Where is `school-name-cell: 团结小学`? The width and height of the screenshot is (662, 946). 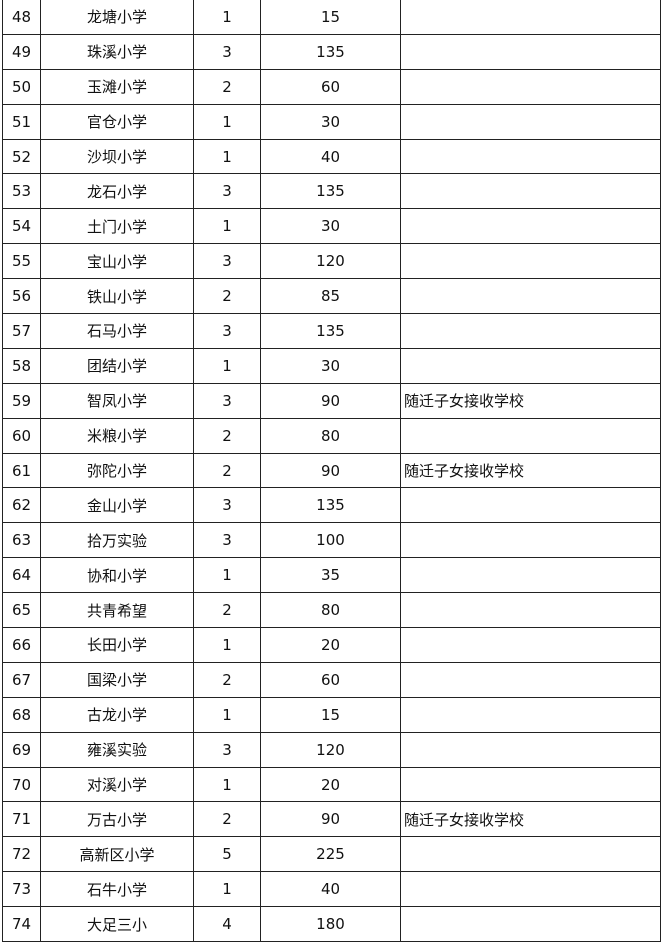 school-name-cell: 团结小学 is located at coordinates (117, 365).